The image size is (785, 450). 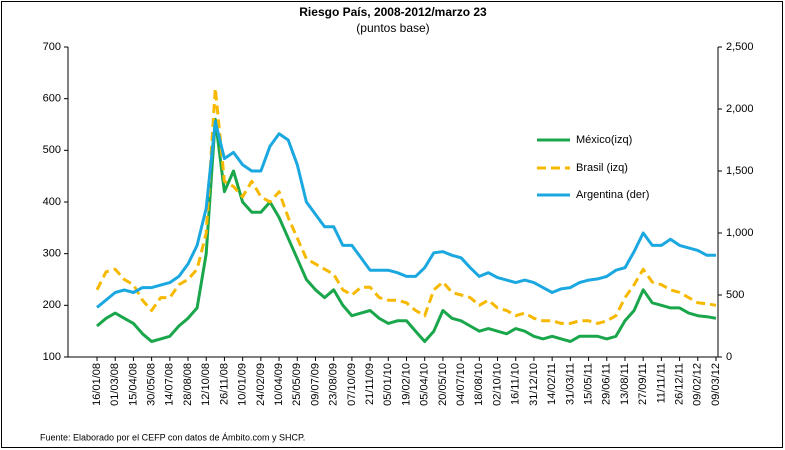 I want to click on chart-subtitle: (puntos base), so click(x=392, y=28).